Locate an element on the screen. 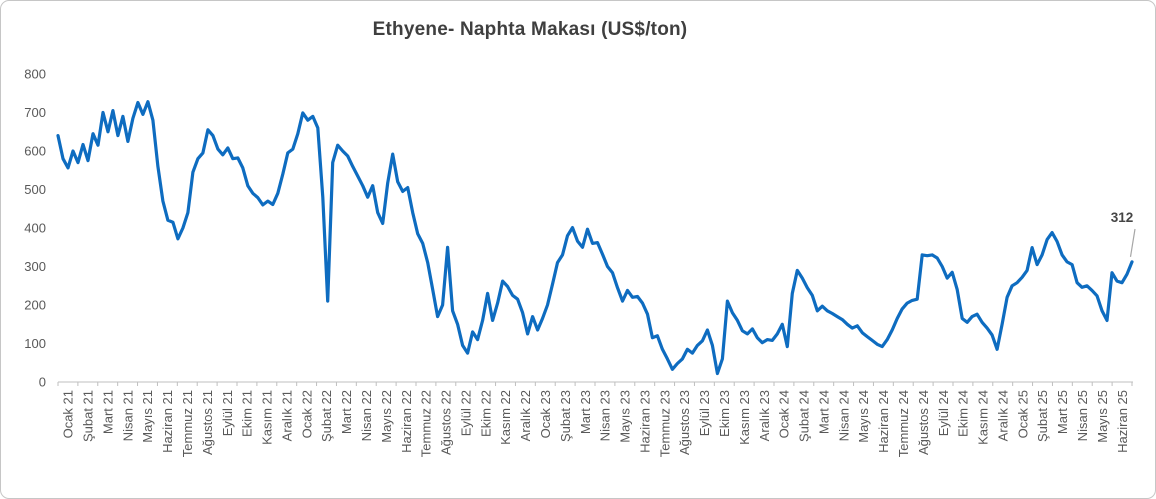 The width and height of the screenshot is (1156, 499). x-axis-label: Ekim 21 is located at coordinates (247, 413).